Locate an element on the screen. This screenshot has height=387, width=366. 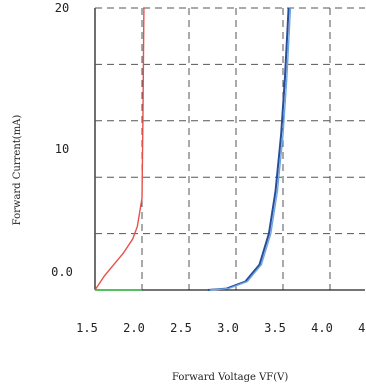
x-tick-label: 4.5 is located at coordinates (362, 328).